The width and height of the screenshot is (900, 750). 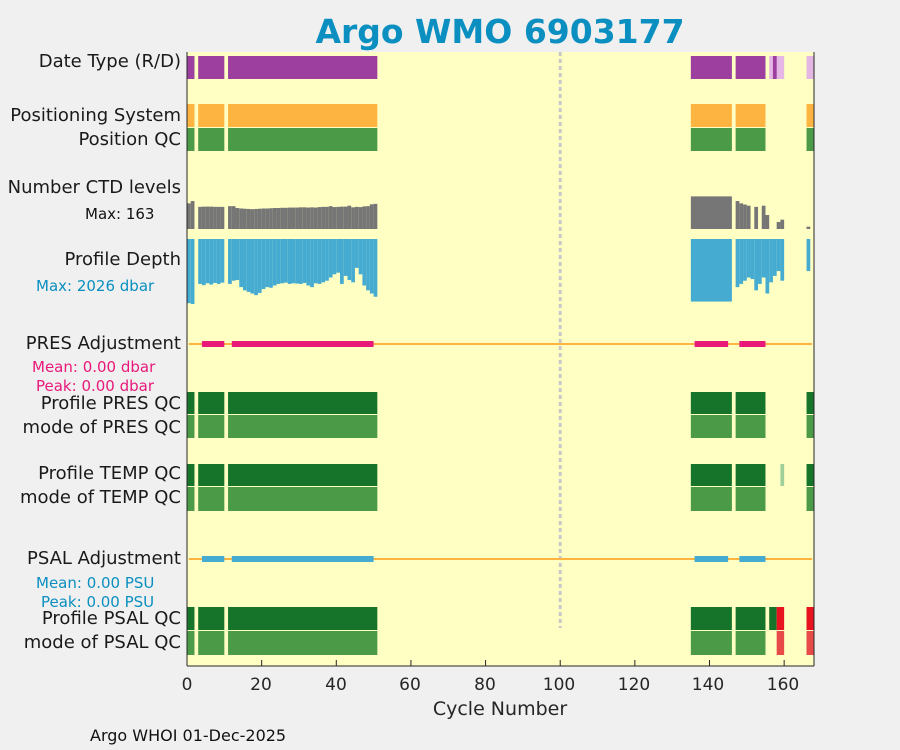 I want to click on label-profile-depth: Profile Depth, so click(x=122, y=259).